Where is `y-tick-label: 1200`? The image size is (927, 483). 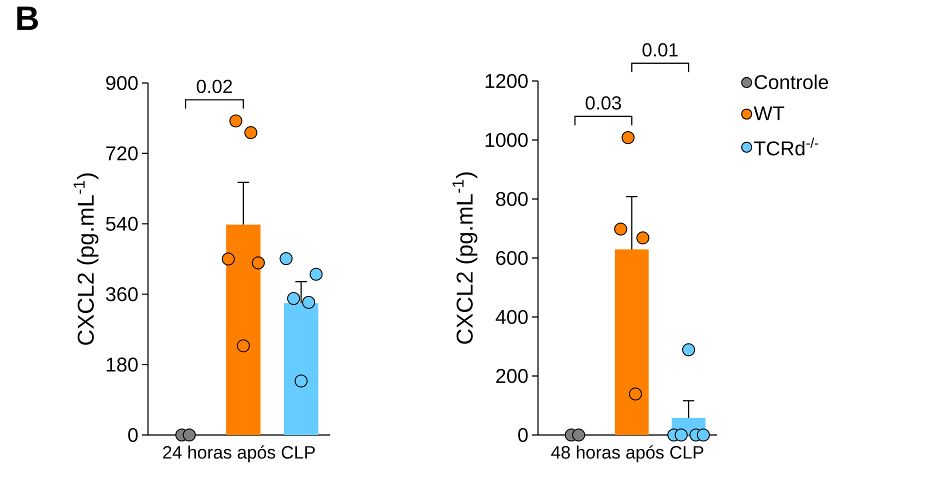
y-tick-label: 1200 is located at coordinates (507, 81).